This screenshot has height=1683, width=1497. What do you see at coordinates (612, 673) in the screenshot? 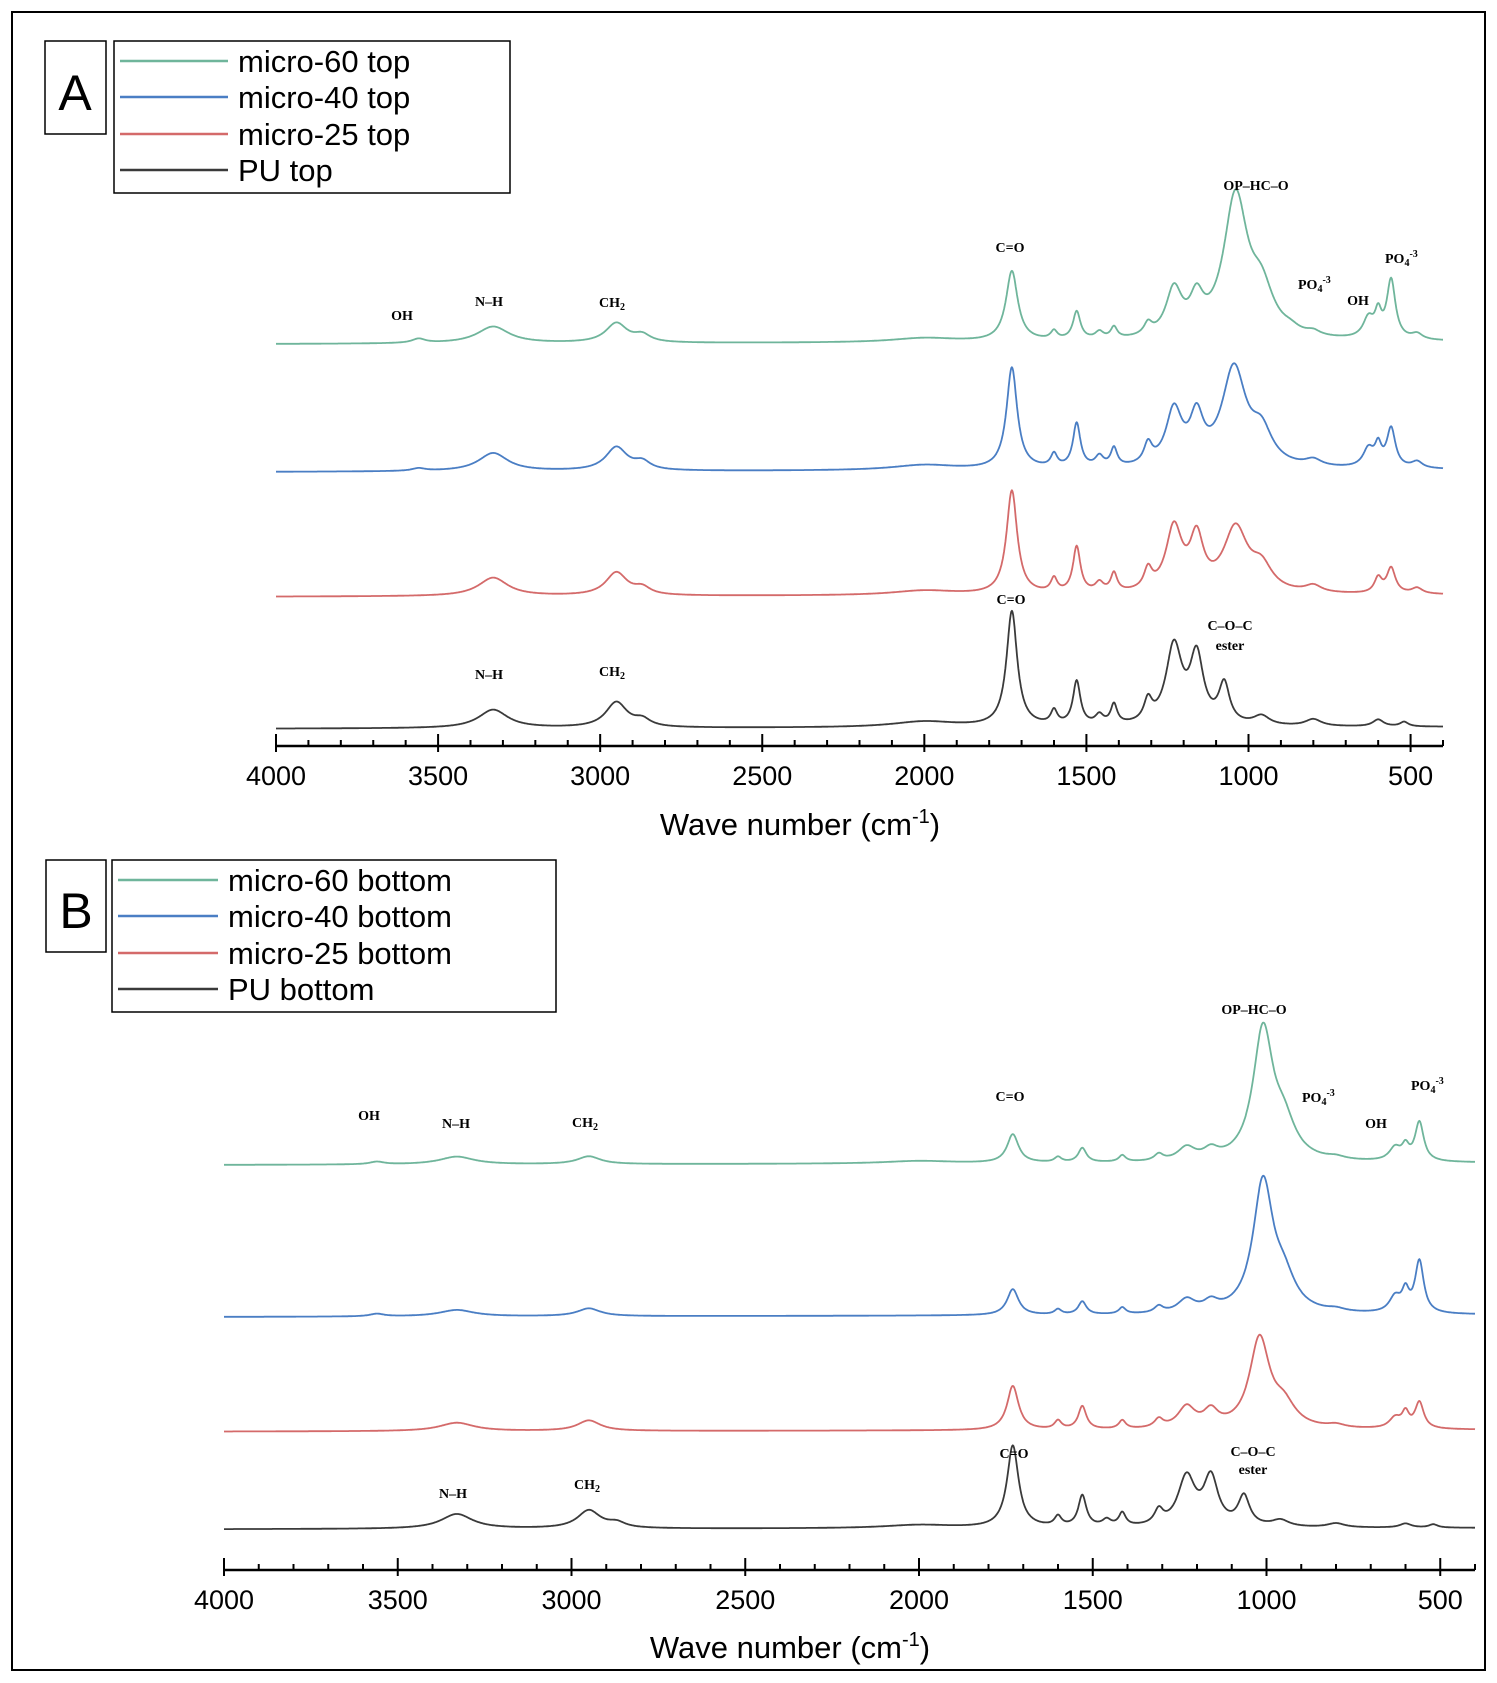
I see `annot-a-ch2-2: CH2` at bounding box center [612, 673].